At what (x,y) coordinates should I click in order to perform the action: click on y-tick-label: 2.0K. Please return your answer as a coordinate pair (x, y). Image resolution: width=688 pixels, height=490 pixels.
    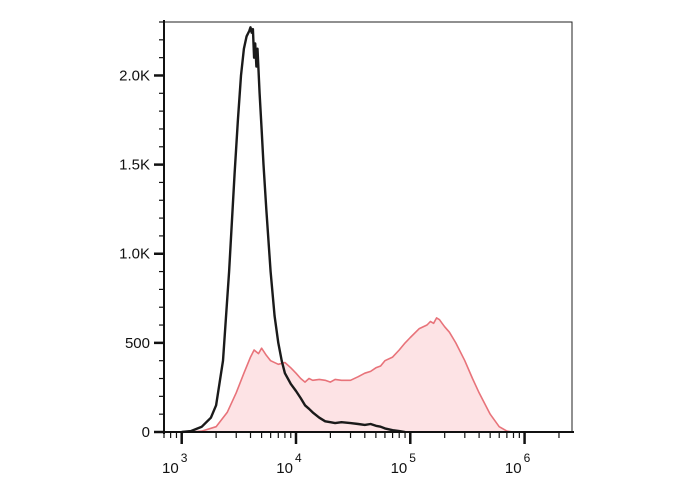
    Looking at the image, I should click on (134, 75).